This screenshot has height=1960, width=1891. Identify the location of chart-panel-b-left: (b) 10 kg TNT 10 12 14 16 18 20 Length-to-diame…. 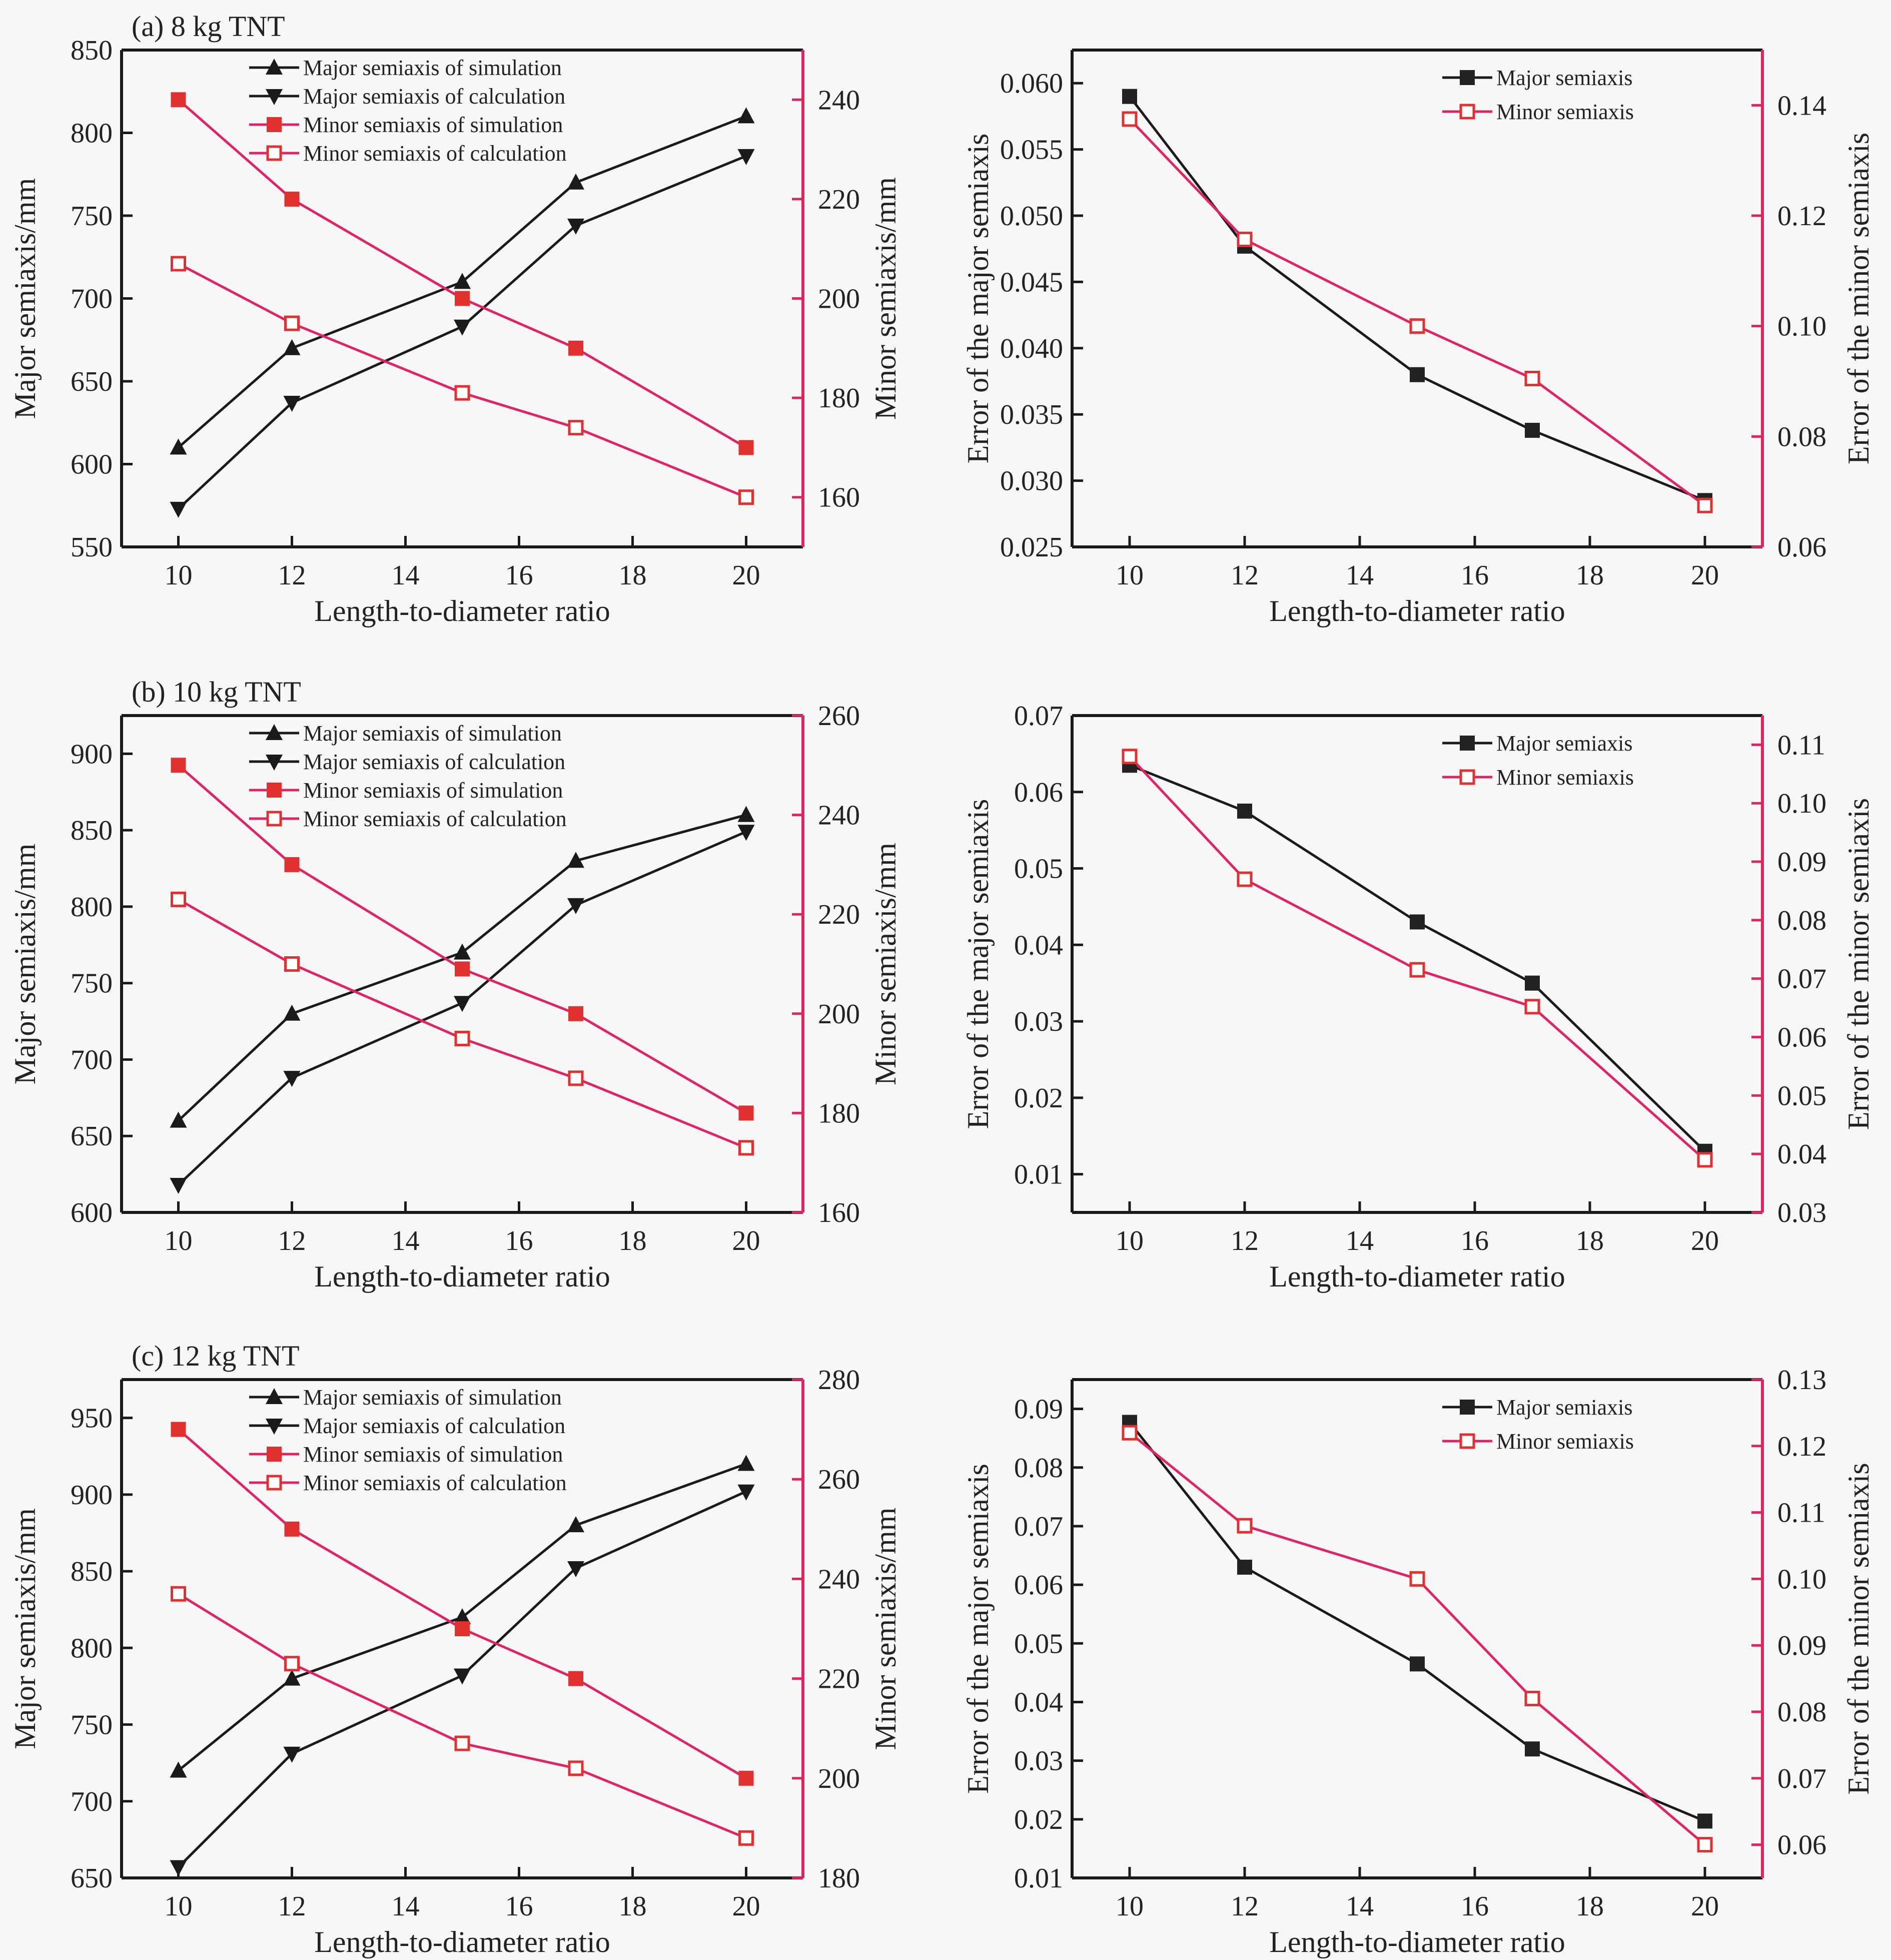
(456, 984).